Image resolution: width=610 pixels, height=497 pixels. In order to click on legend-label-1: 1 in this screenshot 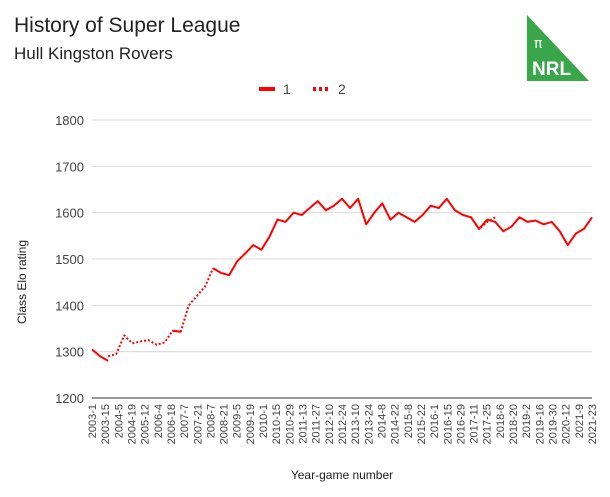, I will do `click(287, 89)`.